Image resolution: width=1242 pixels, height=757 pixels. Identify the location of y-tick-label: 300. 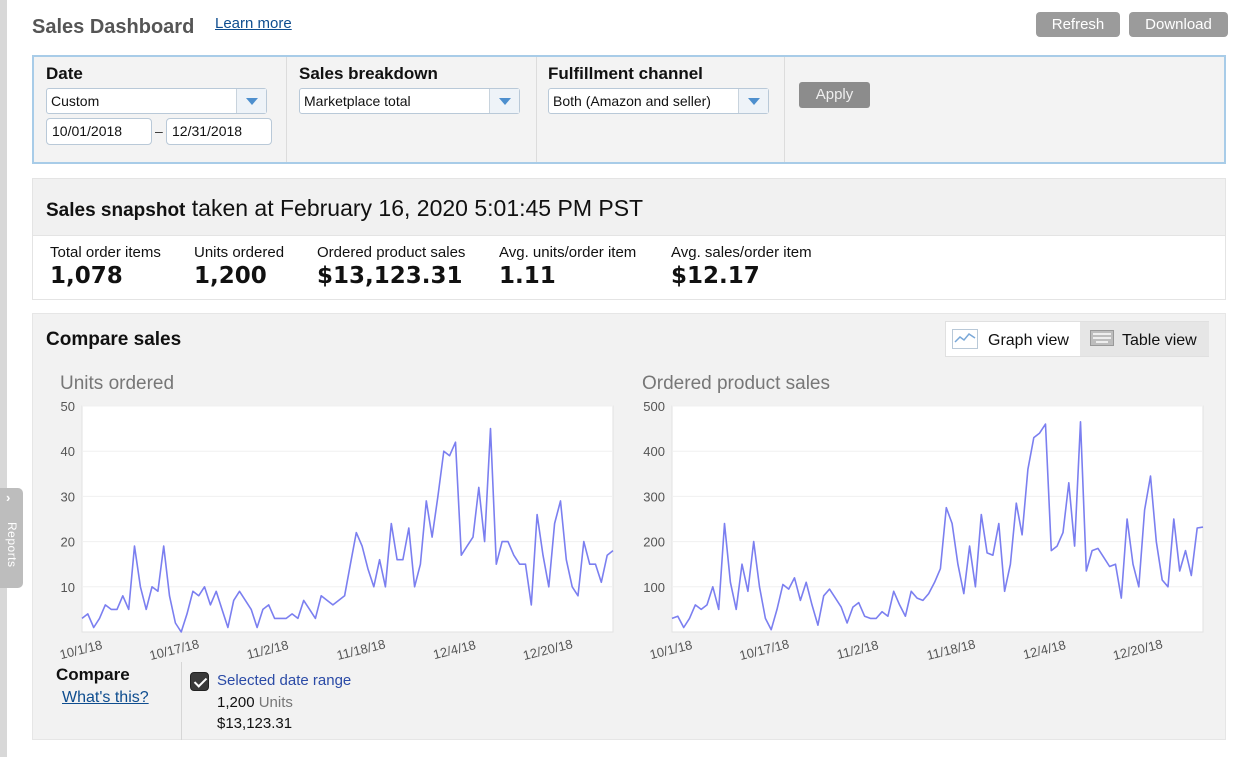
(654, 496).